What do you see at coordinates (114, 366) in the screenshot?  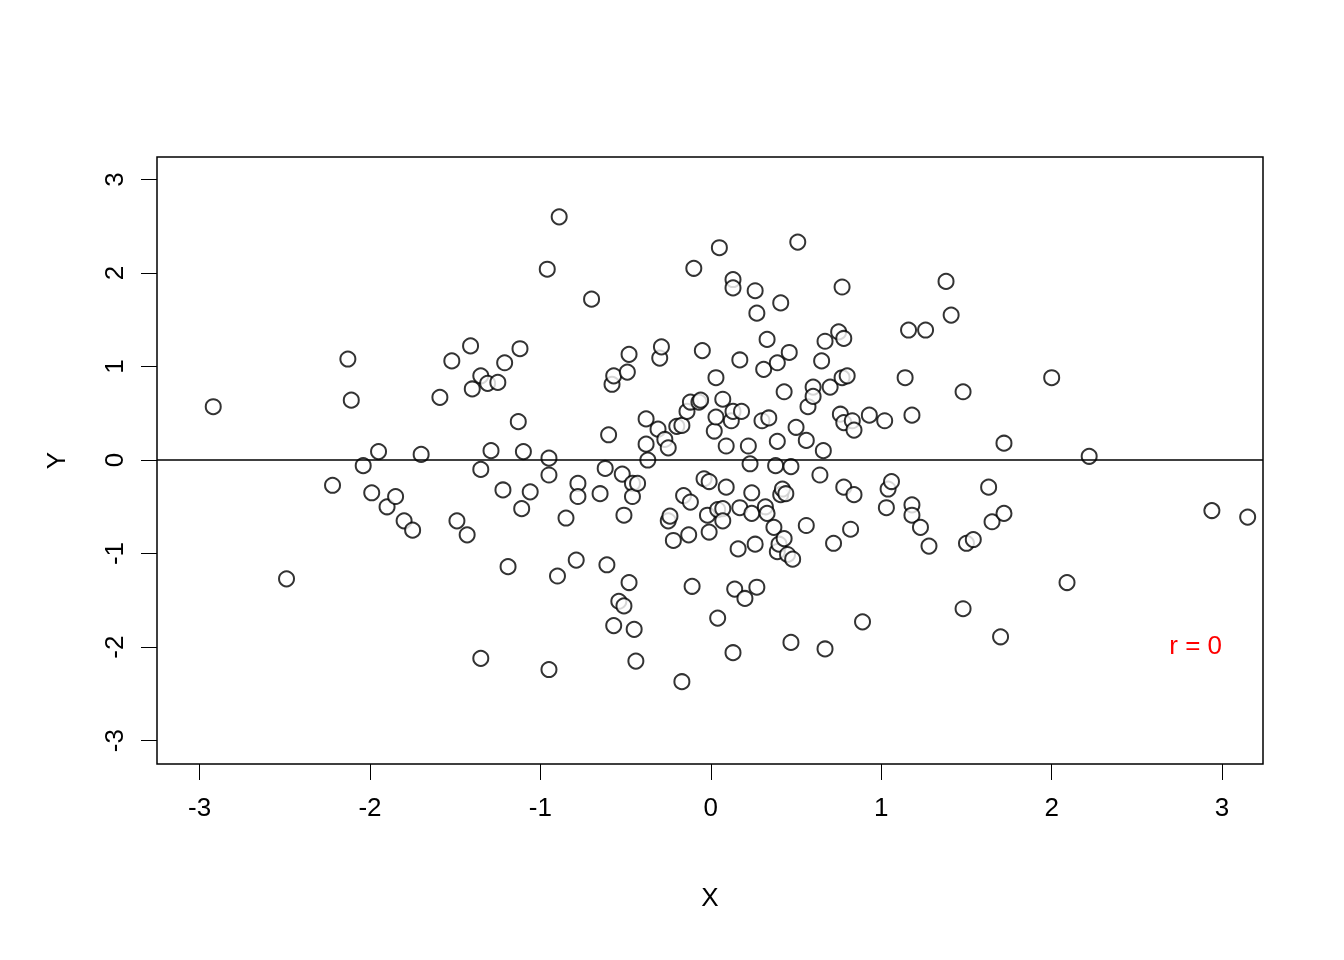 I see `y-tick-label: 1` at bounding box center [114, 366].